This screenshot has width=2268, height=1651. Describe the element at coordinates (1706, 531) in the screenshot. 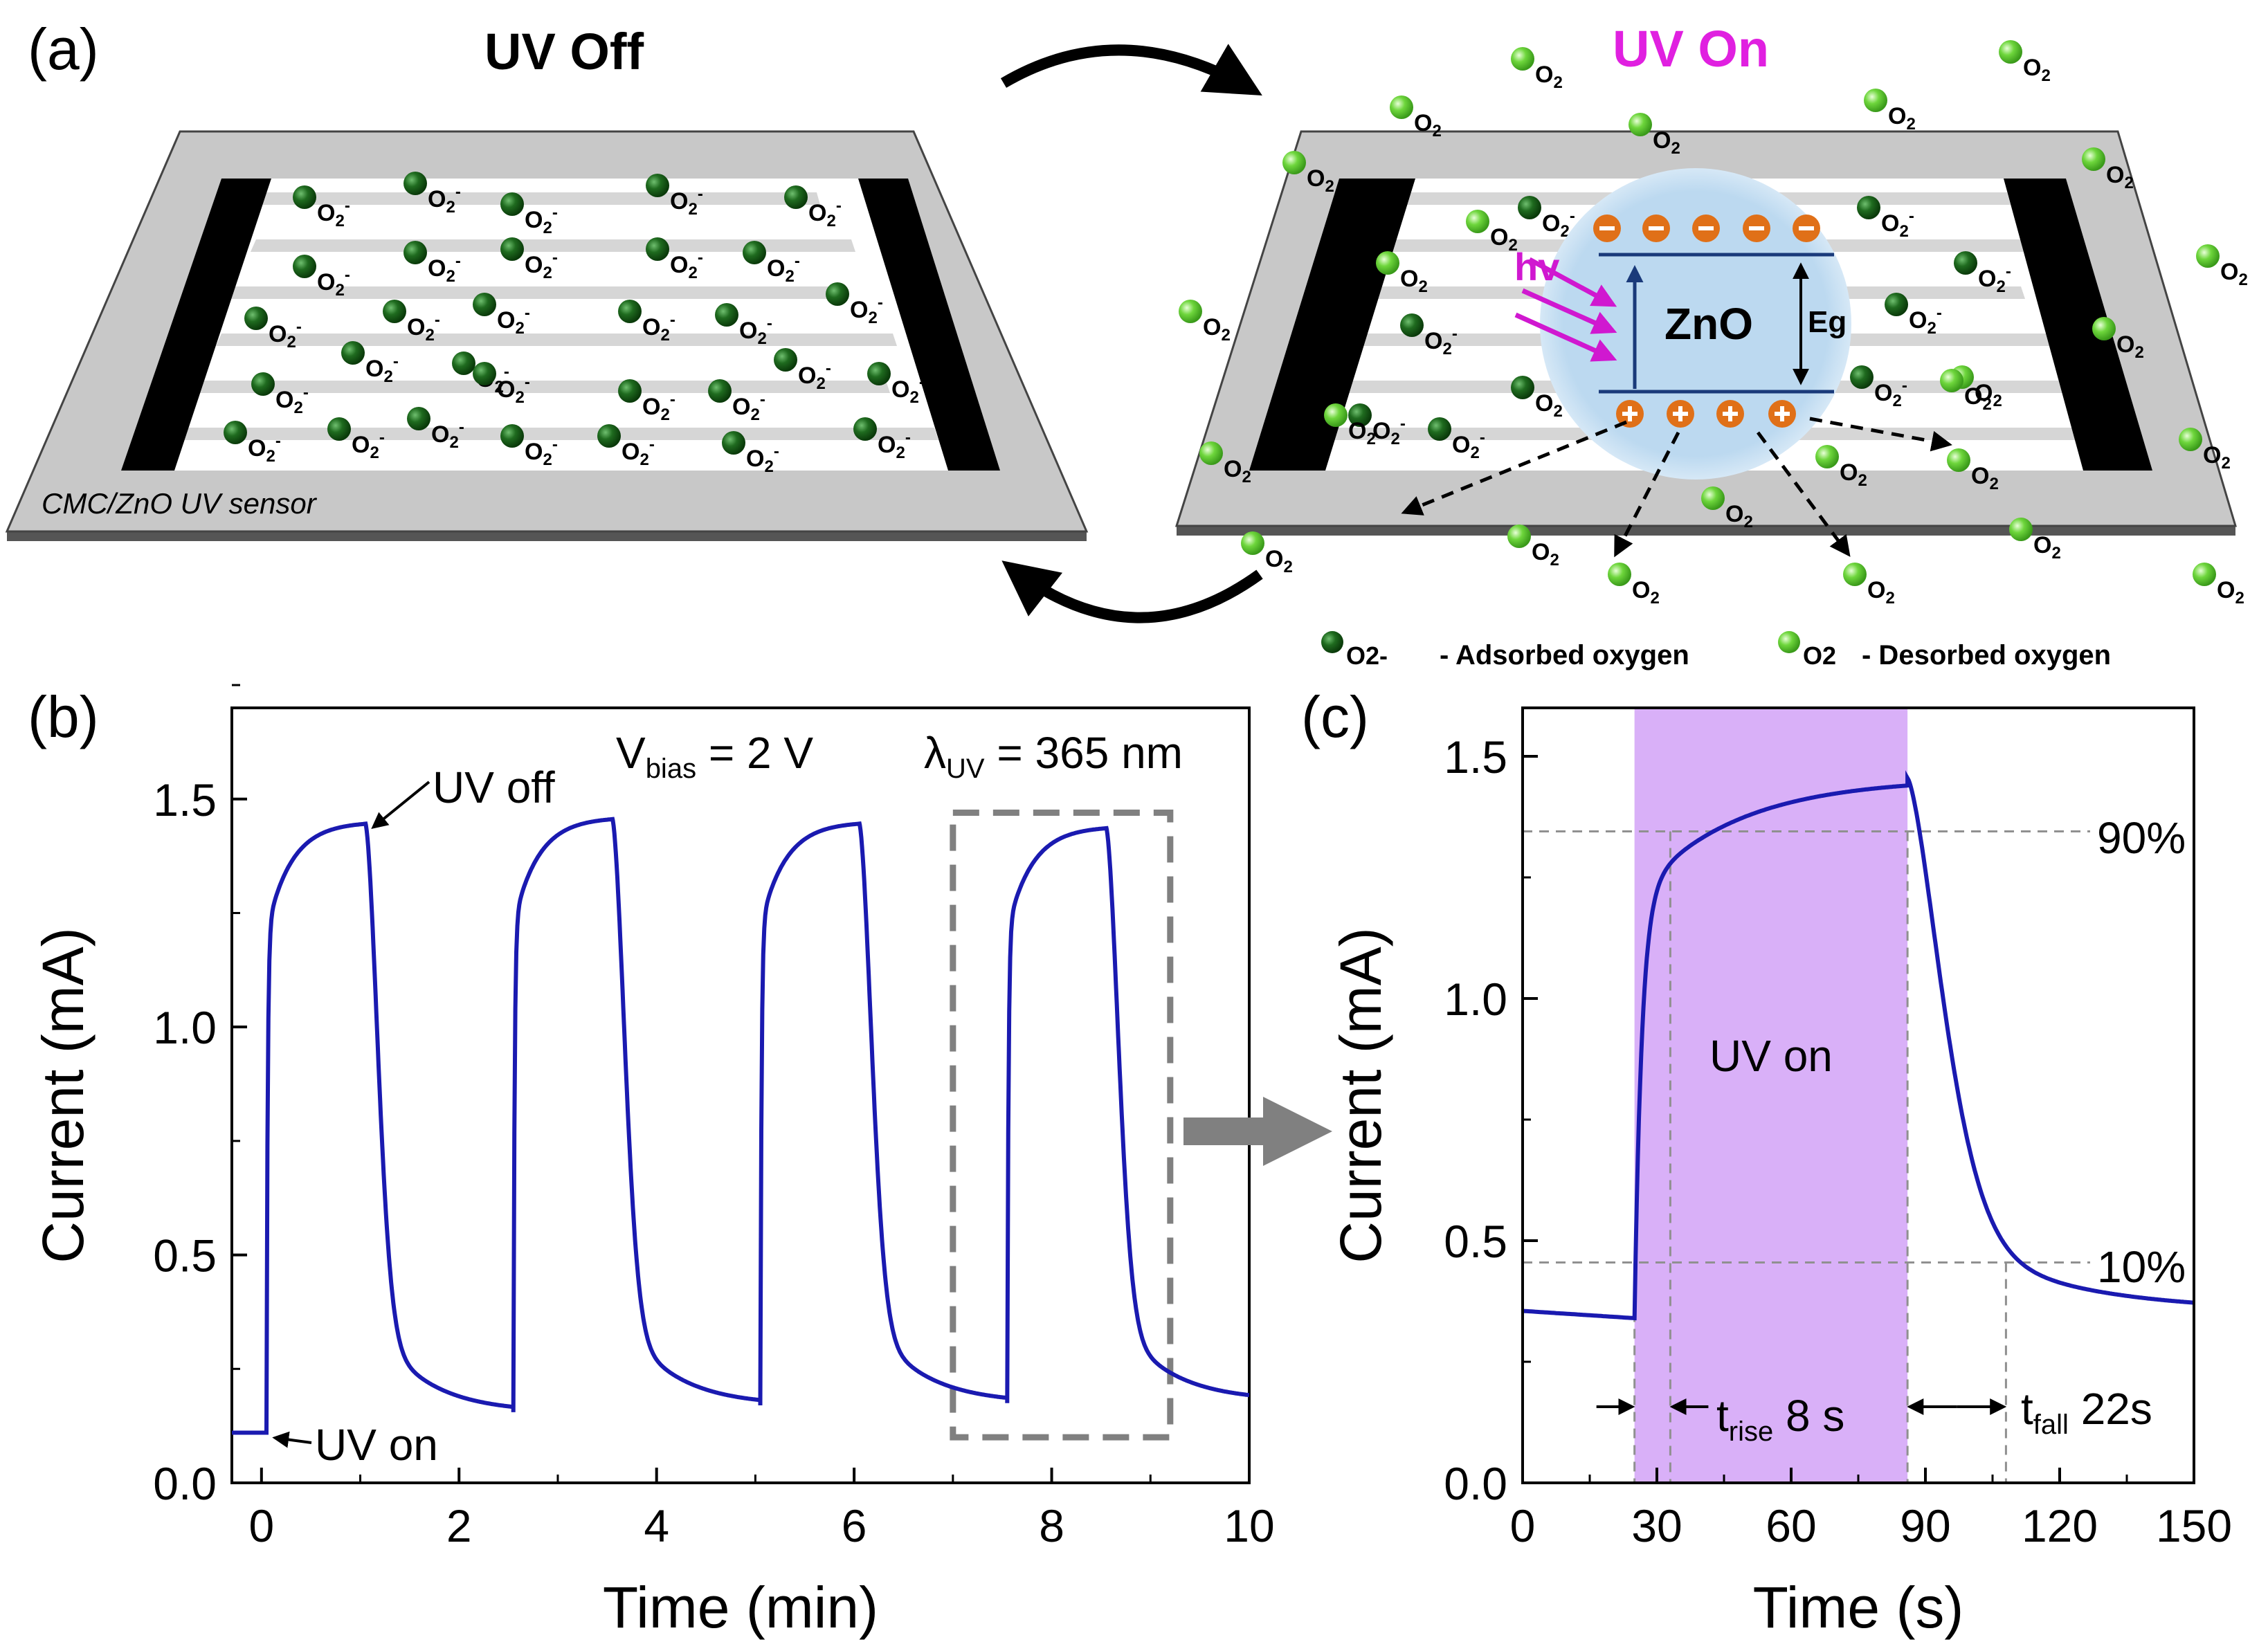

I see `sensor-edge` at that location.